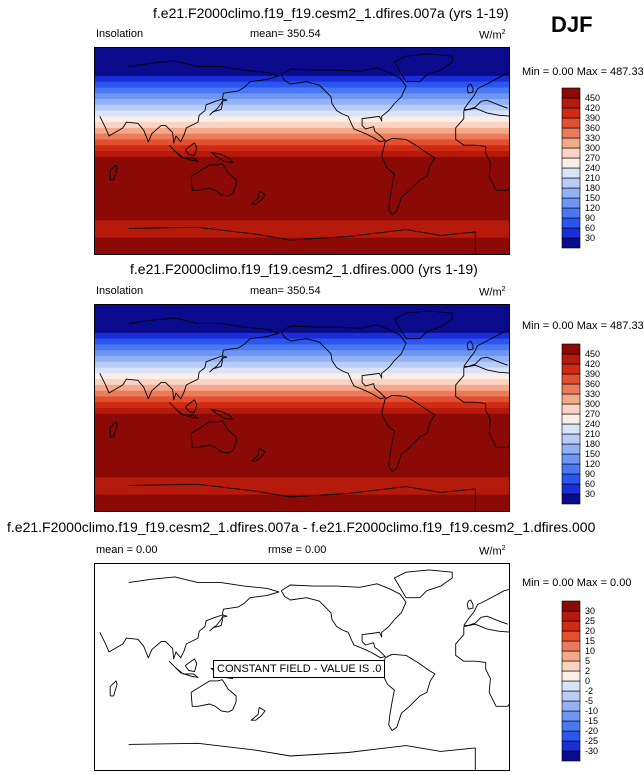 The height and width of the screenshot is (775, 644). Describe the element at coordinates (587, 671) in the screenshot. I see `colorbar-tick-label: 2` at that location.